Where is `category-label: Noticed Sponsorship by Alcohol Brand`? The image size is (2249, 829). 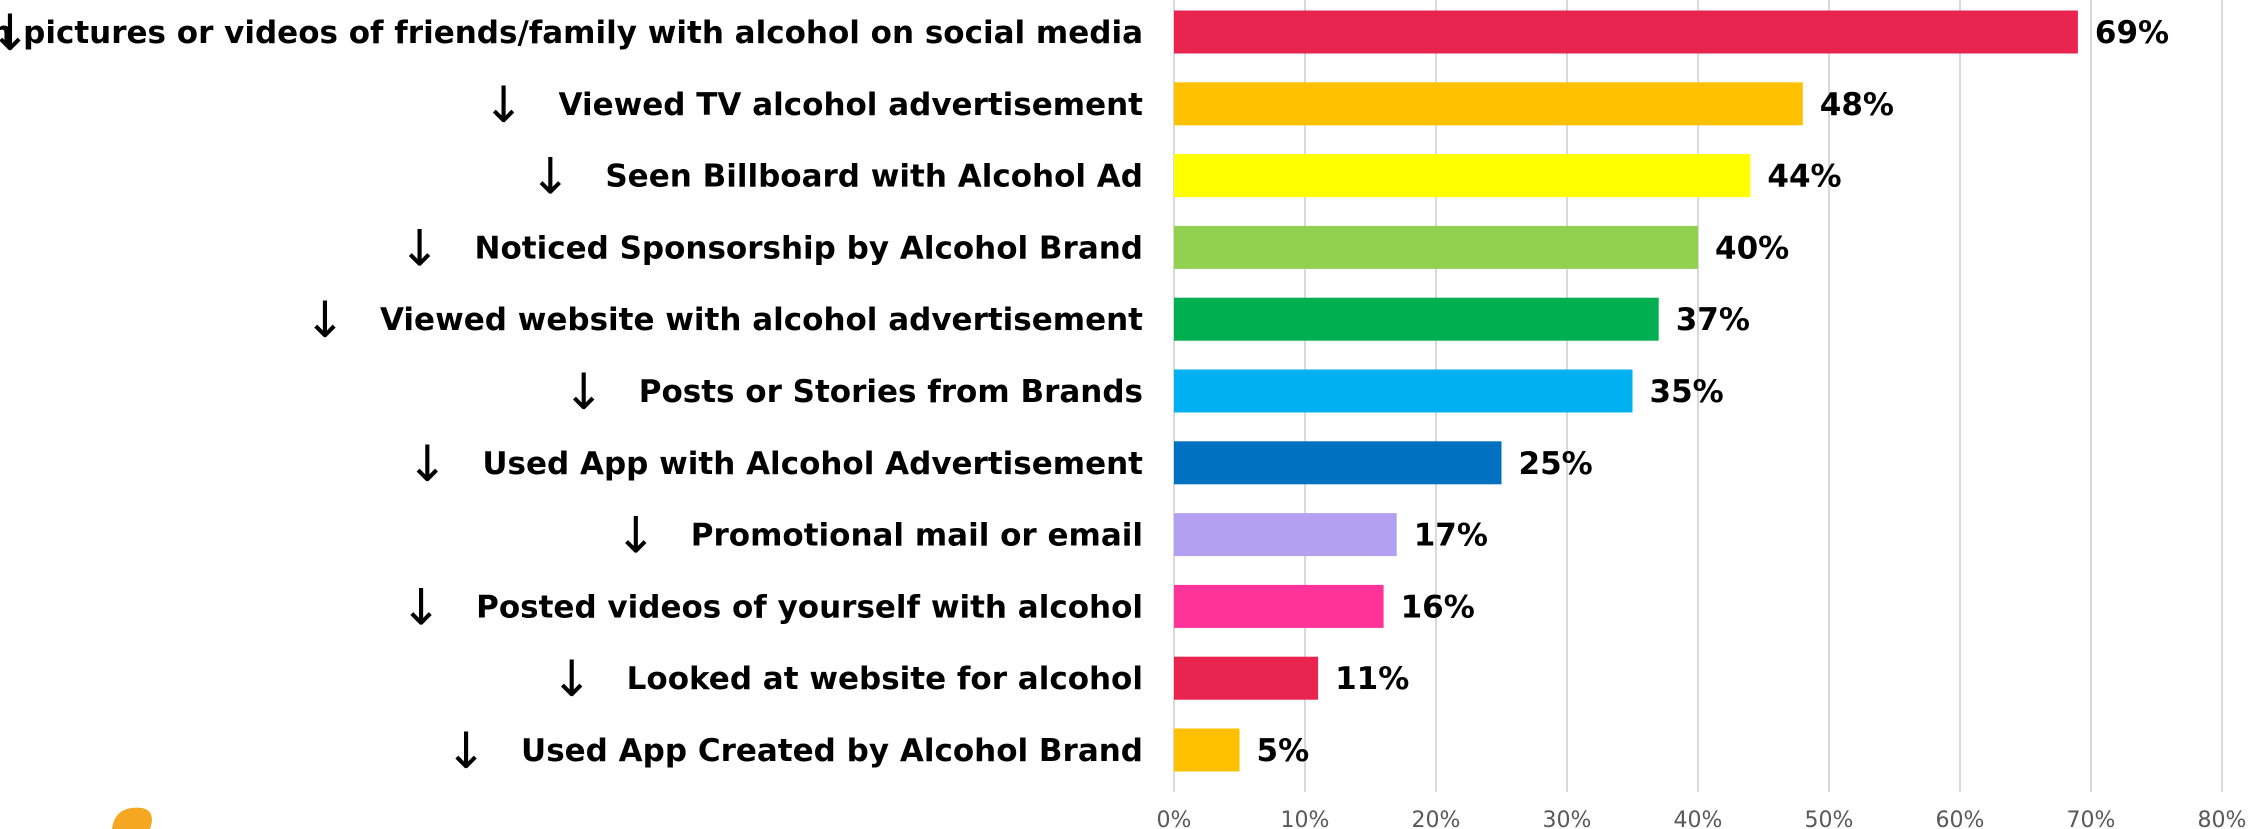
category-label: Noticed Sponsorship by Alcohol Brand is located at coordinates (809, 248).